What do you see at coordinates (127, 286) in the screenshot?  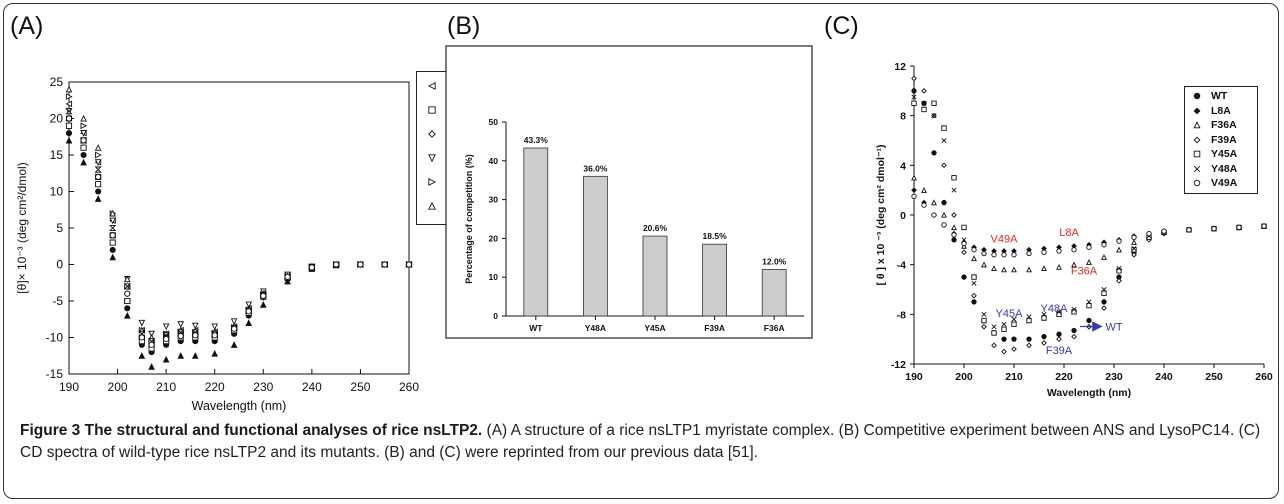 I see `point-a-v75a` at bounding box center [127, 286].